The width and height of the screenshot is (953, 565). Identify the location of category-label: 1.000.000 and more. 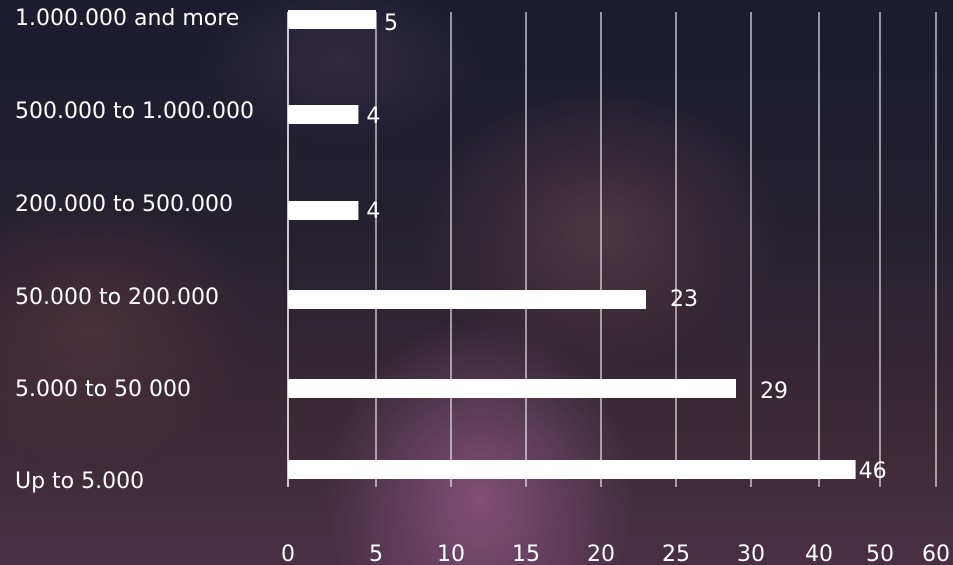
(127, 18).